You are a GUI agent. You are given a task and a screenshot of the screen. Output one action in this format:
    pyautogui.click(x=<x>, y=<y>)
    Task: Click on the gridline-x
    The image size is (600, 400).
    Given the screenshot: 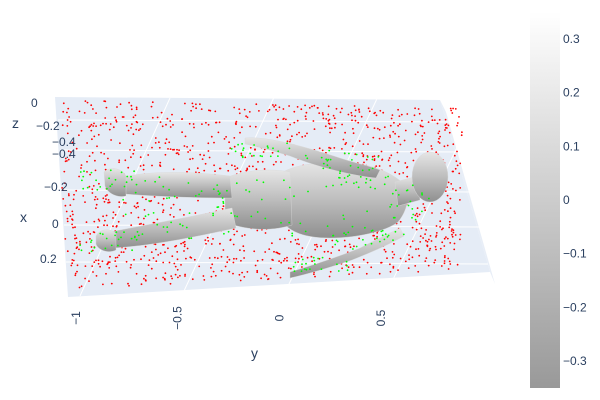 What is the action you would take?
    pyautogui.click(x=277, y=263)
    